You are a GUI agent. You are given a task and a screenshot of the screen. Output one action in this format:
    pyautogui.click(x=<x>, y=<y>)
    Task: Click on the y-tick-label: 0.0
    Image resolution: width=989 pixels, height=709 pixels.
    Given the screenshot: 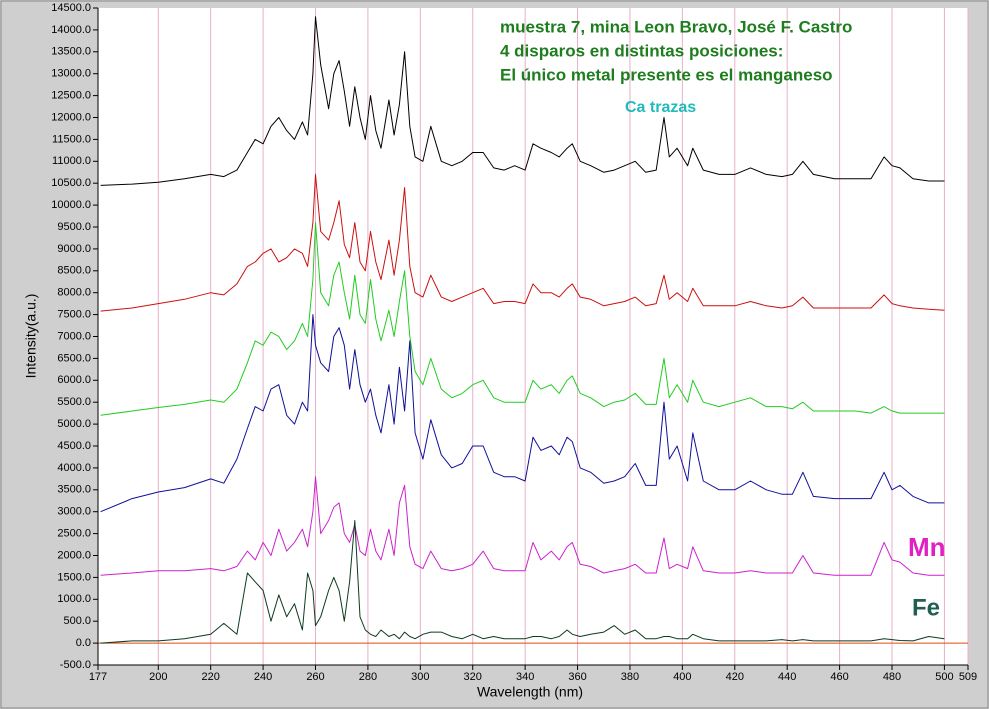 What is the action you would take?
    pyautogui.click(x=83, y=643)
    